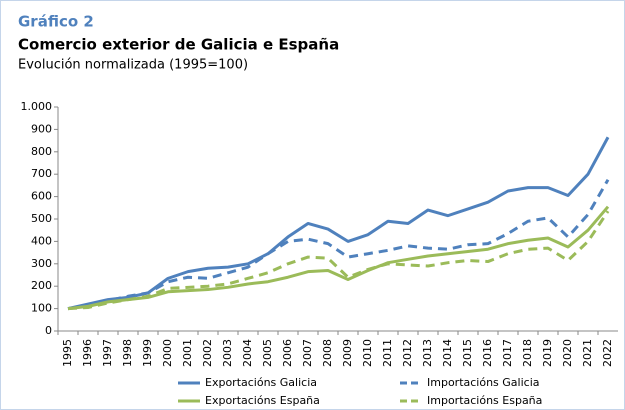 The image size is (625, 410). Describe the element at coordinates (262, 400) in the screenshot. I see `legend-label: Exportacións España` at that location.